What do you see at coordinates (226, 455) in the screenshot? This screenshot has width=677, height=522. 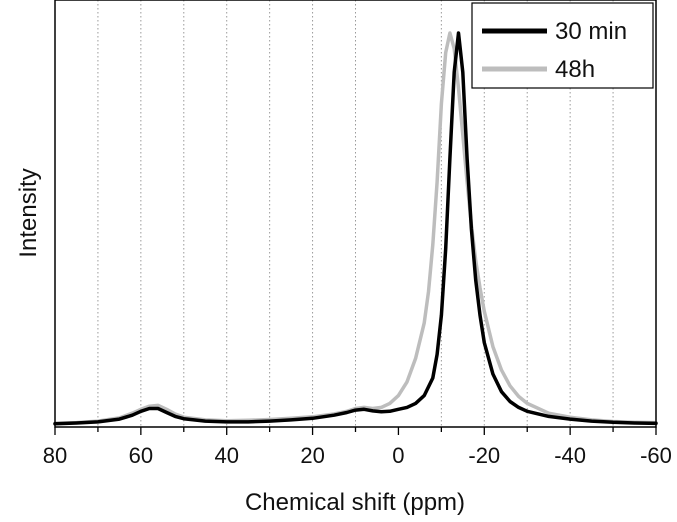 I see `x-tick-label: 40` at bounding box center [226, 455].